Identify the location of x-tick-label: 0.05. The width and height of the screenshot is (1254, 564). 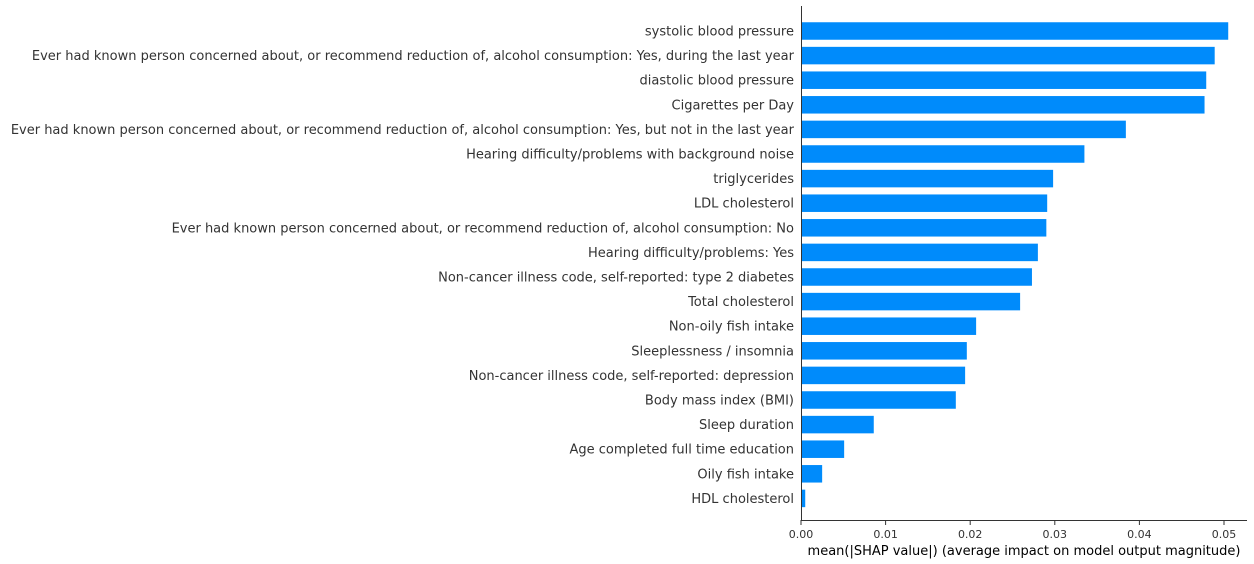
(1224, 534).